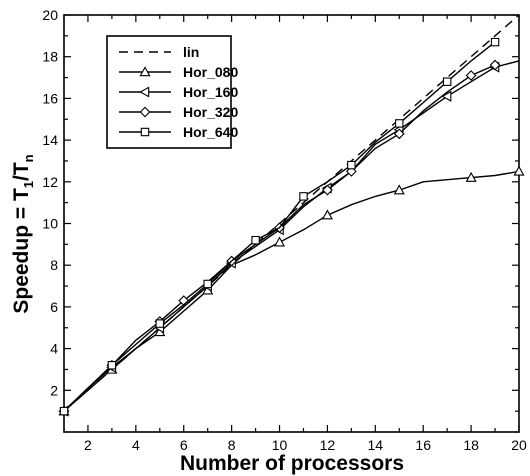 Image resolution: width=530 pixels, height=476 pixels. What do you see at coordinates (292, 463) in the screenshot?
I see `x-axis-title: Number of processors` at bounding box center [292, 463].